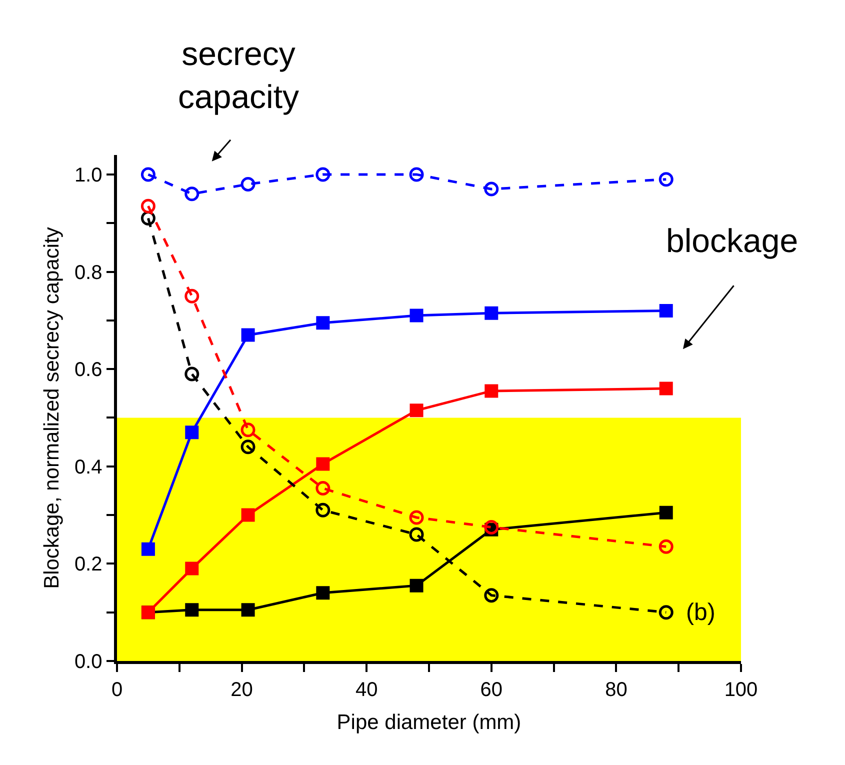  What do you see at coordinates (741, 689) in the screenshot?
I see `x-tick-label: 100` at bounding box center [741, 689].